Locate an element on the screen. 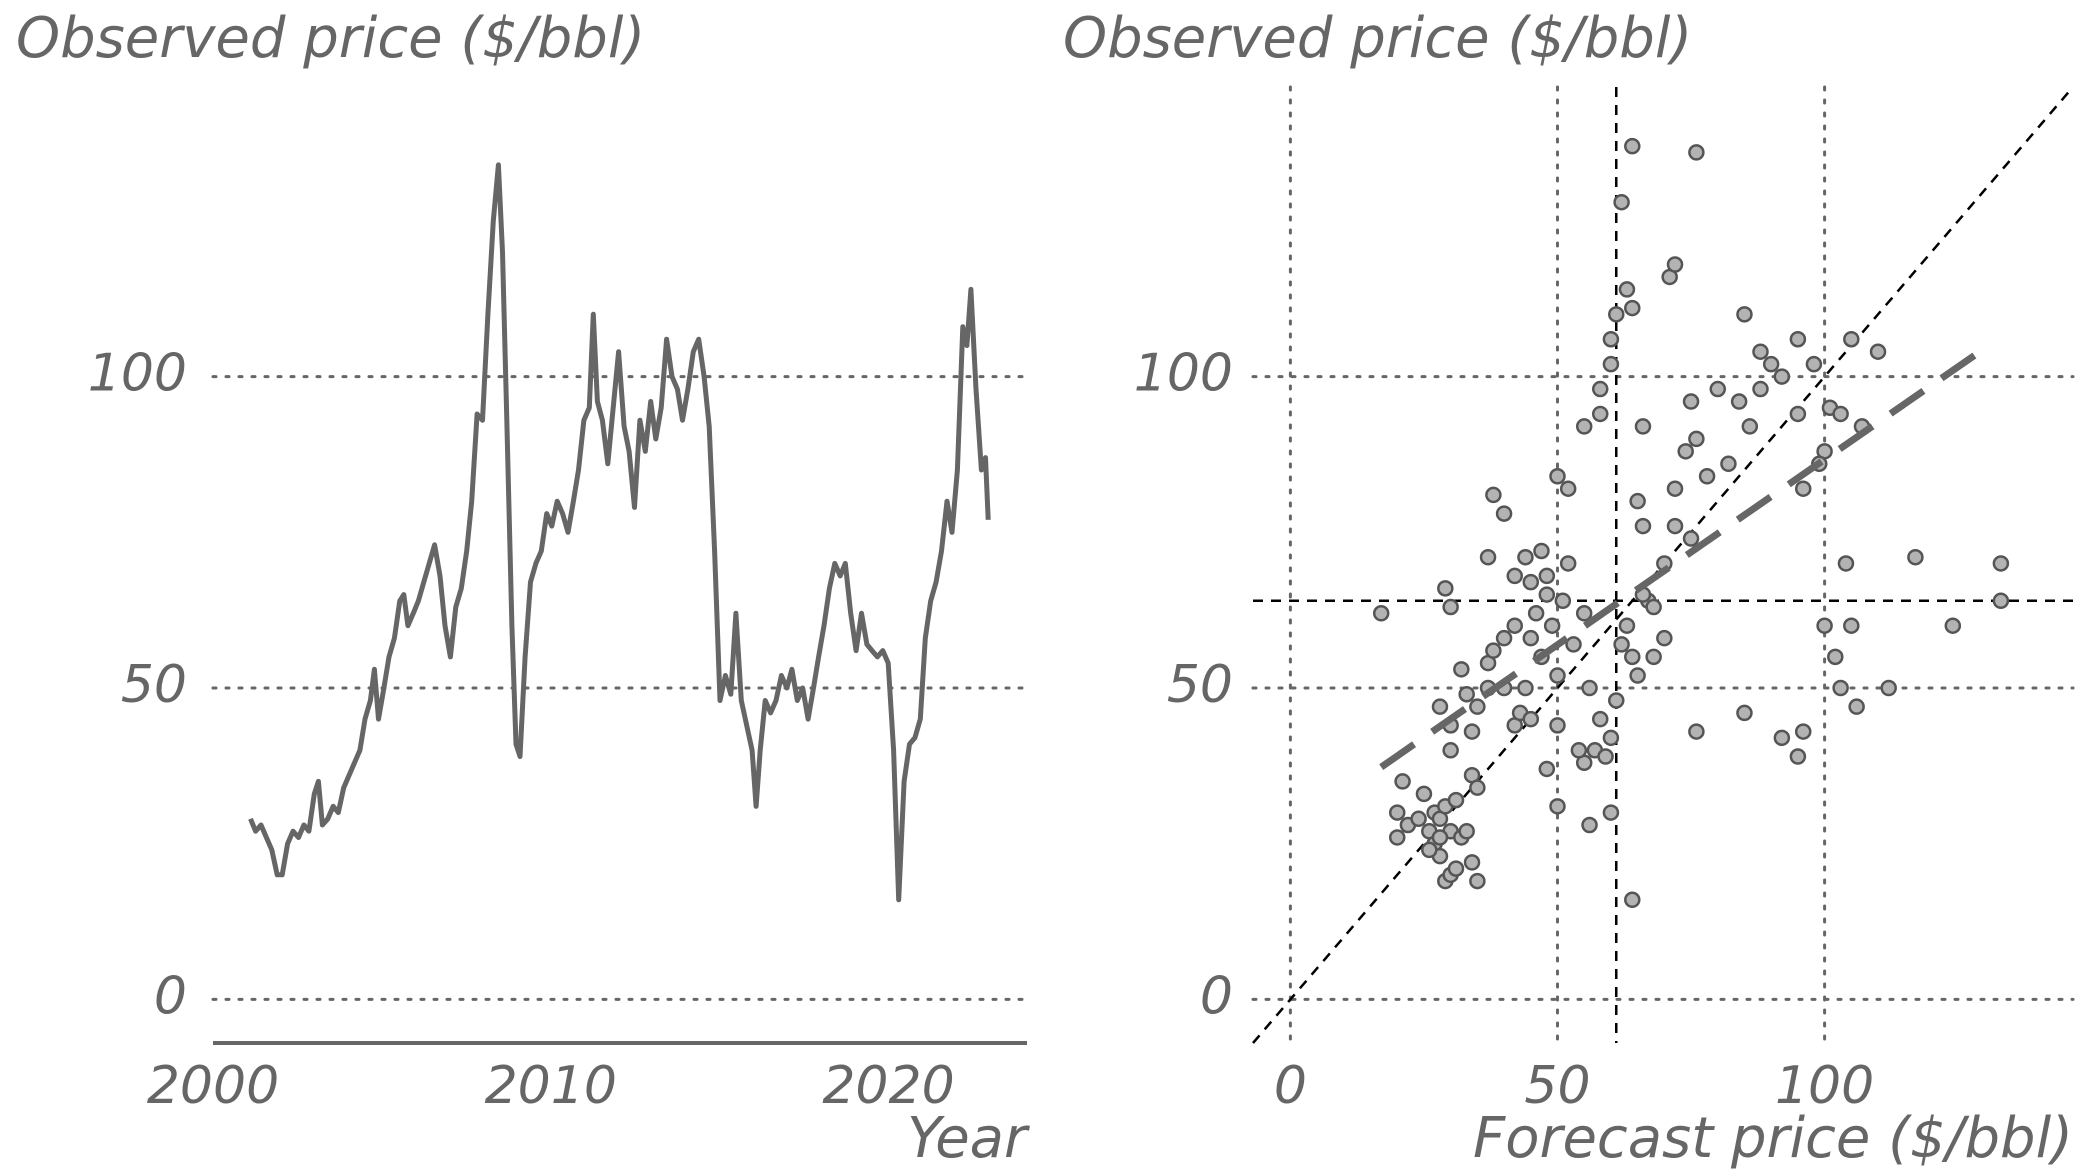 Image resolution: width=2080 pixels, height=1170 pixels. y-tick-label: 50 is located at coordinates (1200, 685).